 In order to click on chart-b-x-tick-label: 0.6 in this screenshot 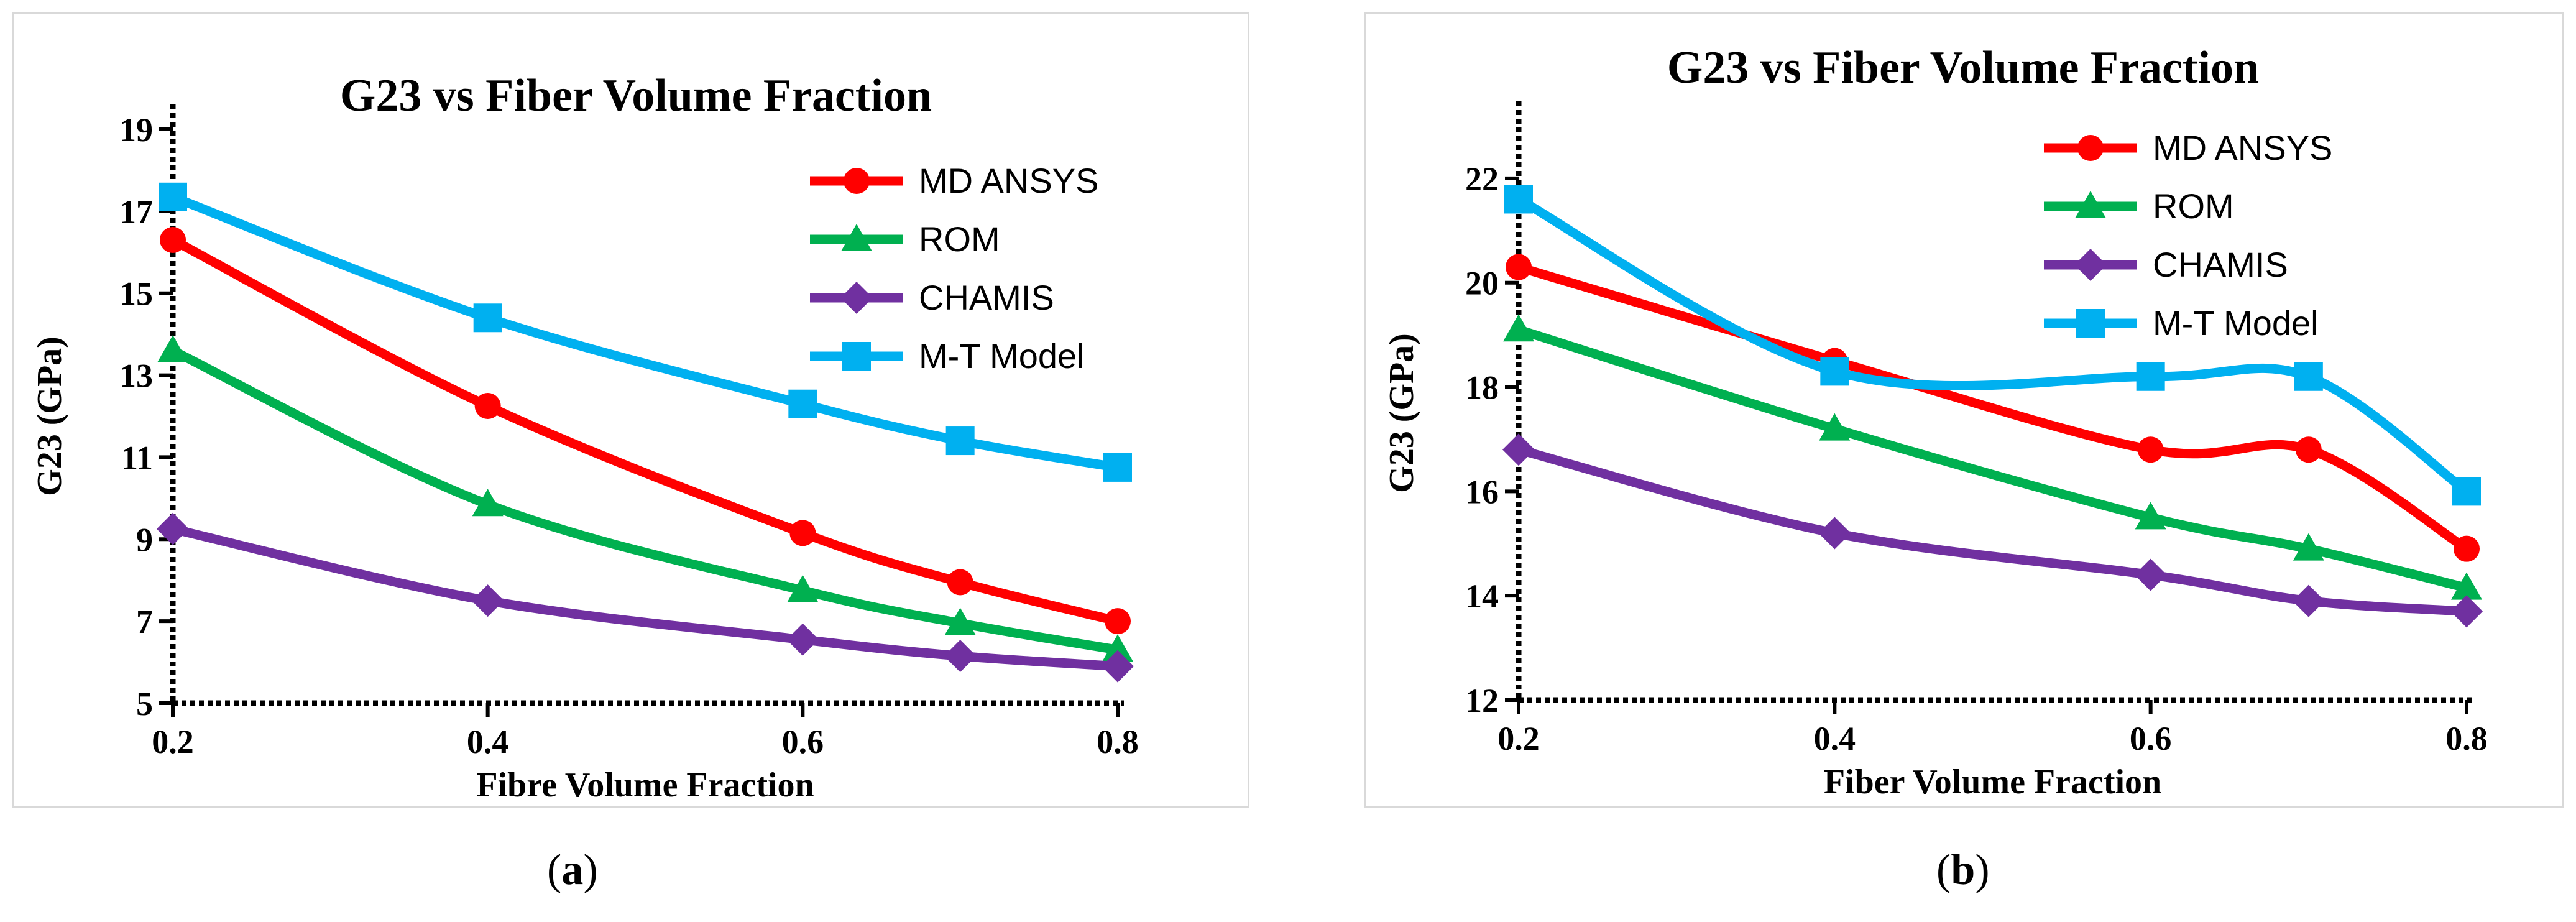, I will do `click(2151, 739)`.